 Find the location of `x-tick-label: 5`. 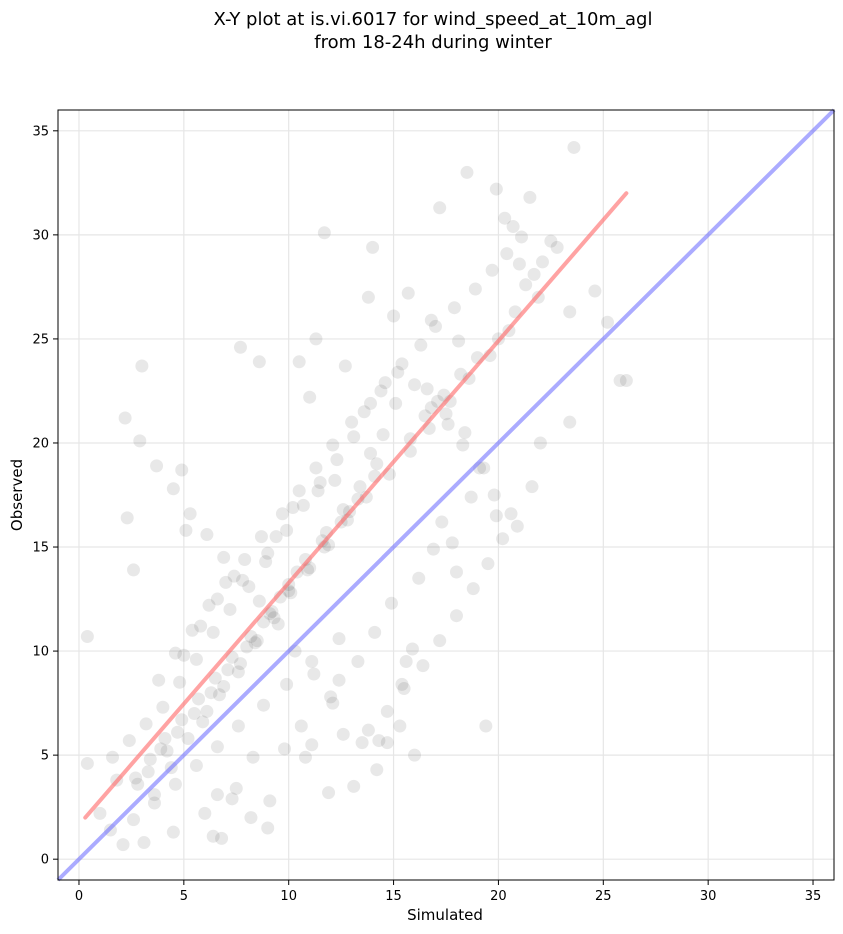

x-tick-label: 5 is located at coordinates (184, 896).